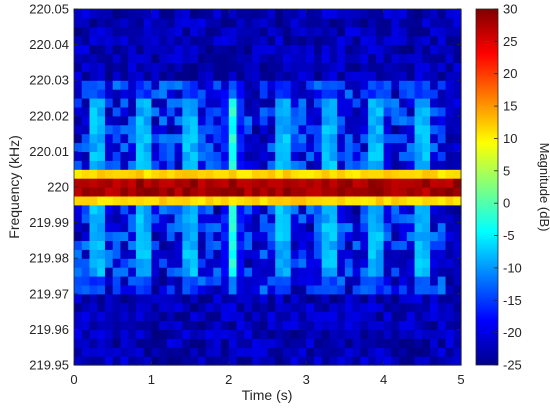  What do you see at coordinates (306, 379) in the screenshot?
I see `x-tick-label: 3` at bounding box center [306, 379].